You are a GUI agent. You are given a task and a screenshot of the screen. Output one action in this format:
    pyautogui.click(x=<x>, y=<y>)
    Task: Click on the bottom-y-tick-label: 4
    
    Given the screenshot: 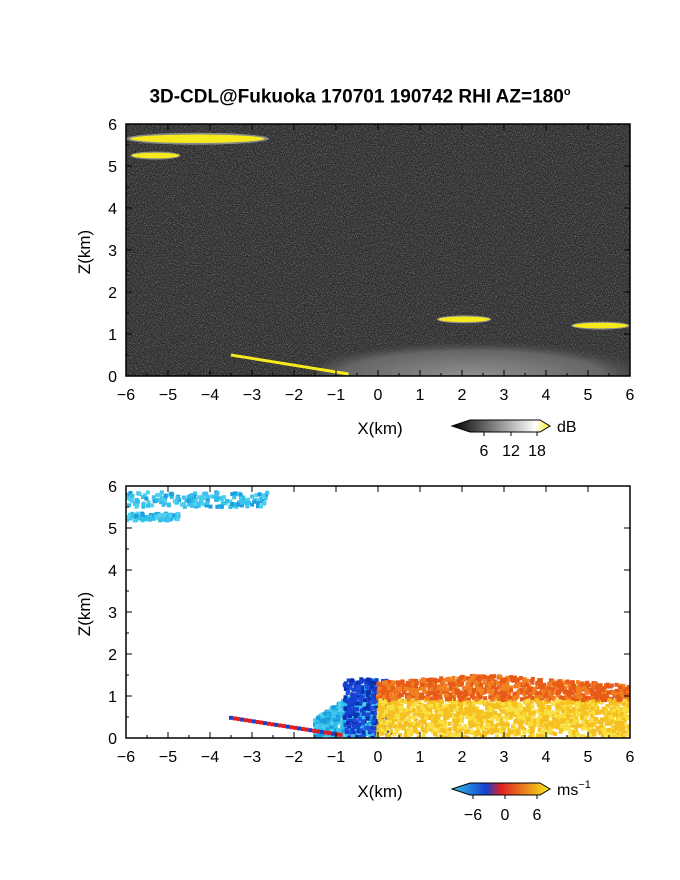 What is the action you would take?
    pyautogui.click(x=112, y=571)
    